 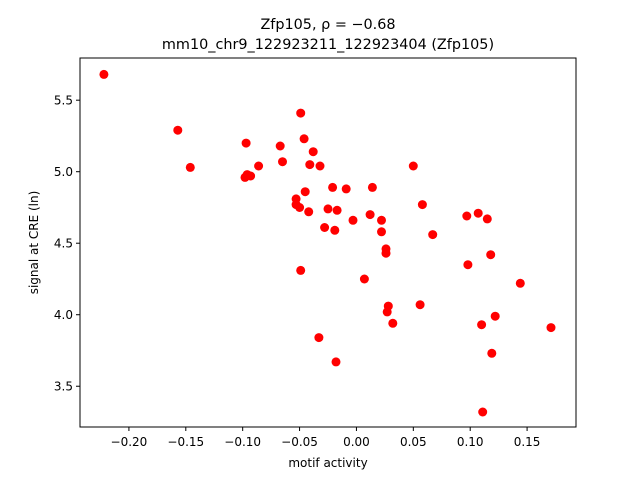 I want to click on y-axis-ticks: 3.5 4.0 4.5 5.0 5.5, so click(x=67, y=244).